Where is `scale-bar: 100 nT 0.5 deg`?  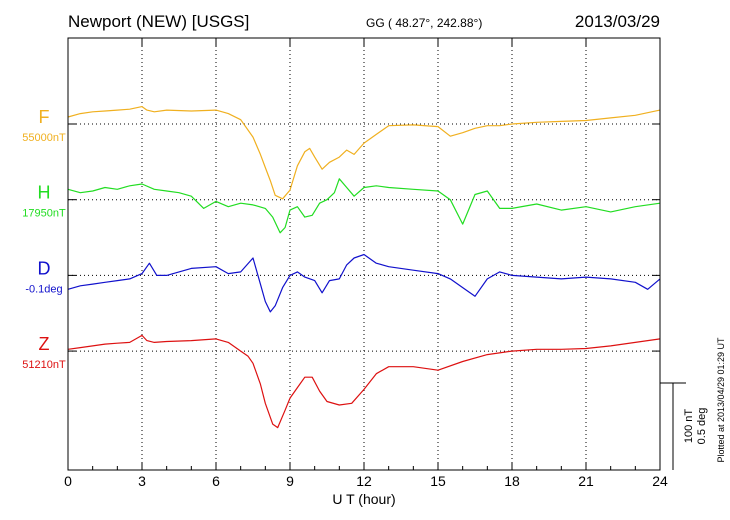
scale-bar: 100 nT 0.5 deg is located at coordinates (684, 426).